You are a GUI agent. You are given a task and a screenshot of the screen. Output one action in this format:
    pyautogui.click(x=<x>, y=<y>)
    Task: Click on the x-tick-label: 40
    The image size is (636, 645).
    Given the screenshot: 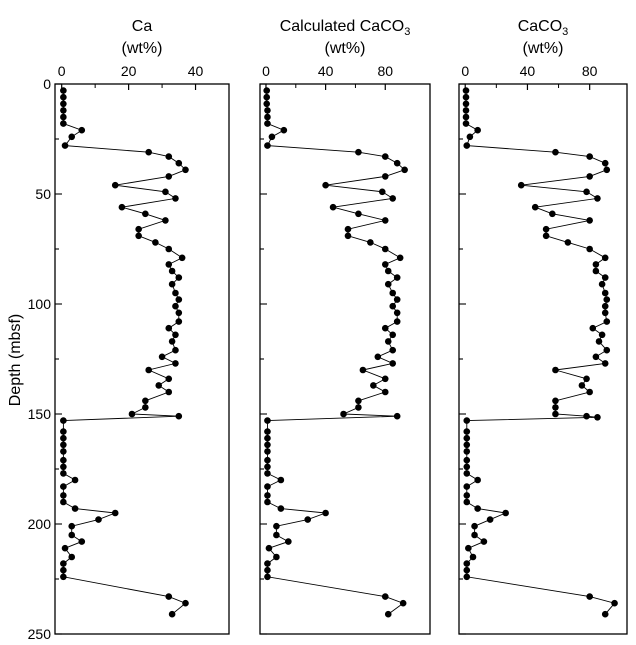 What is the action you would take?
    pyautogui.click(x=196, y=71)
    